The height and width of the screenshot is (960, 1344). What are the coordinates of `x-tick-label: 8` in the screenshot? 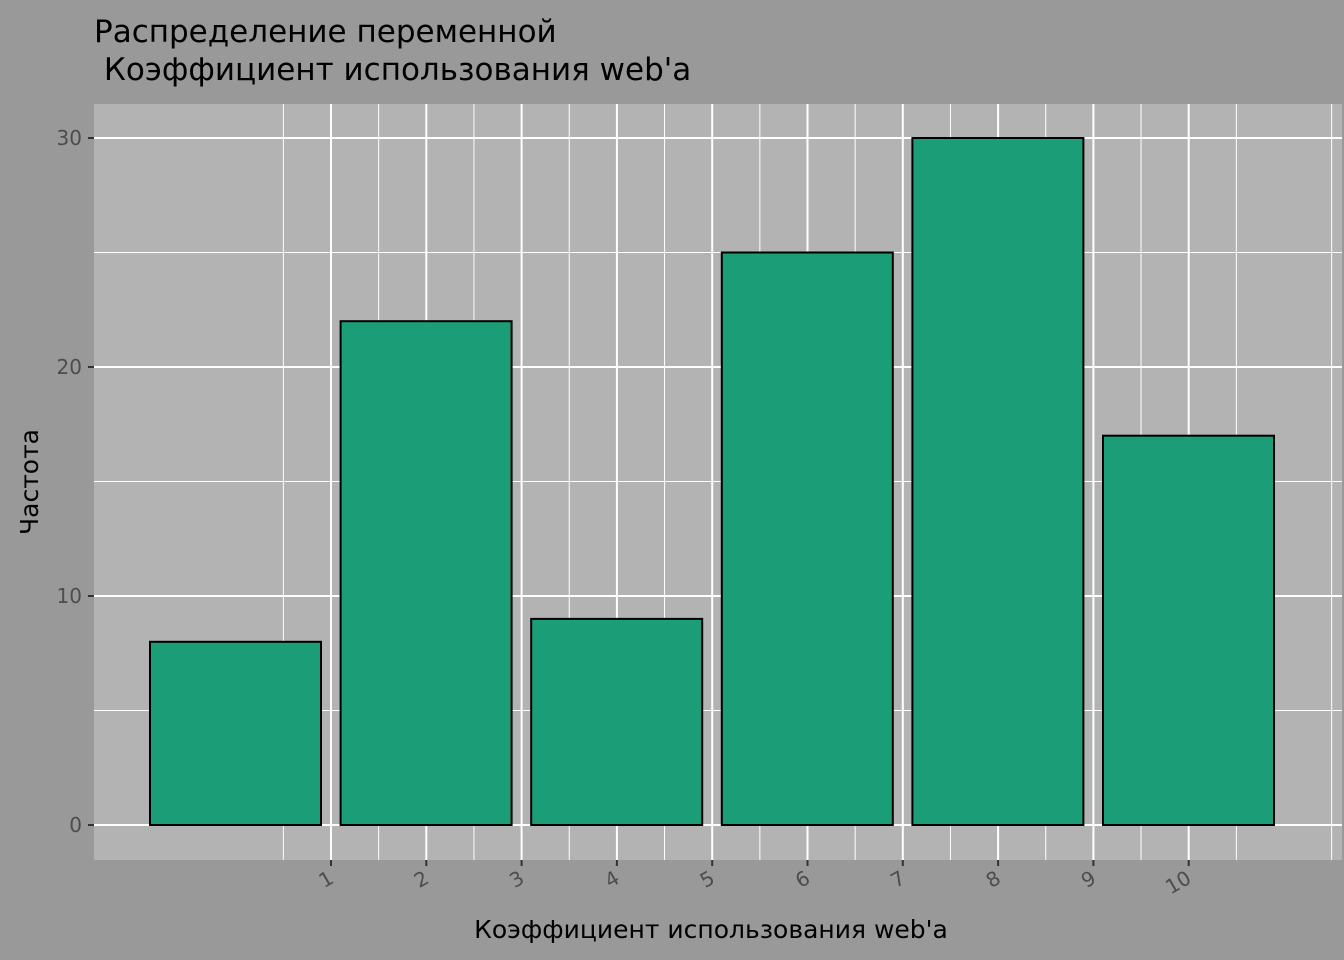 It's located at (993, 879).